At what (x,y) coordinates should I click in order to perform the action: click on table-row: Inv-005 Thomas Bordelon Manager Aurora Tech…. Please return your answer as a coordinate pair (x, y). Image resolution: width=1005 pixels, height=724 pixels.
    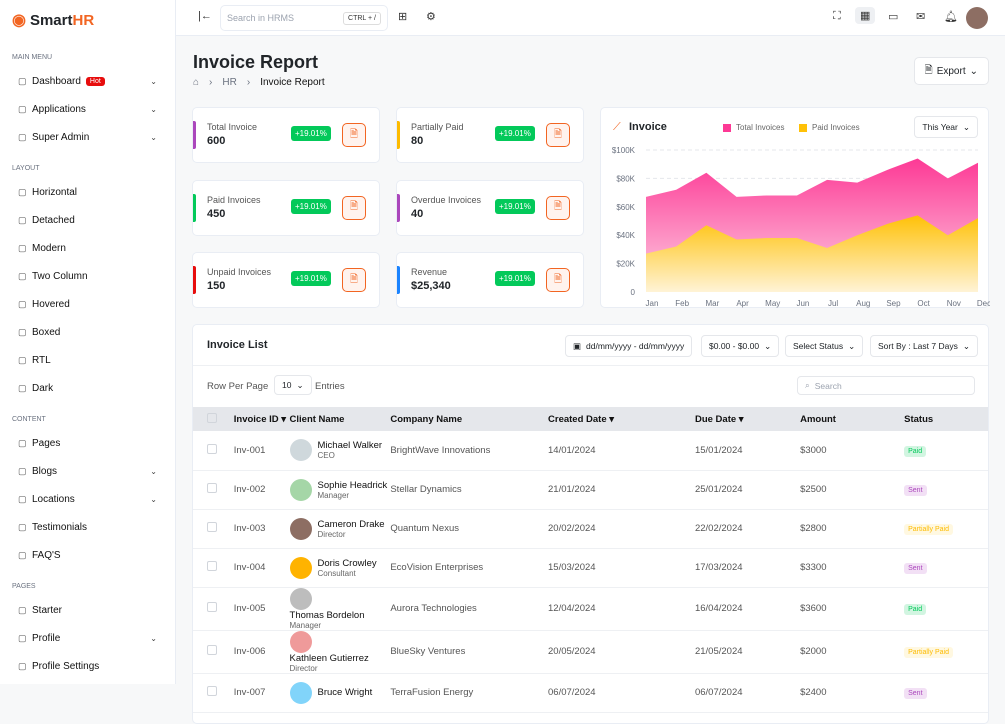
    Looking at the image, I should click on (590, 609).